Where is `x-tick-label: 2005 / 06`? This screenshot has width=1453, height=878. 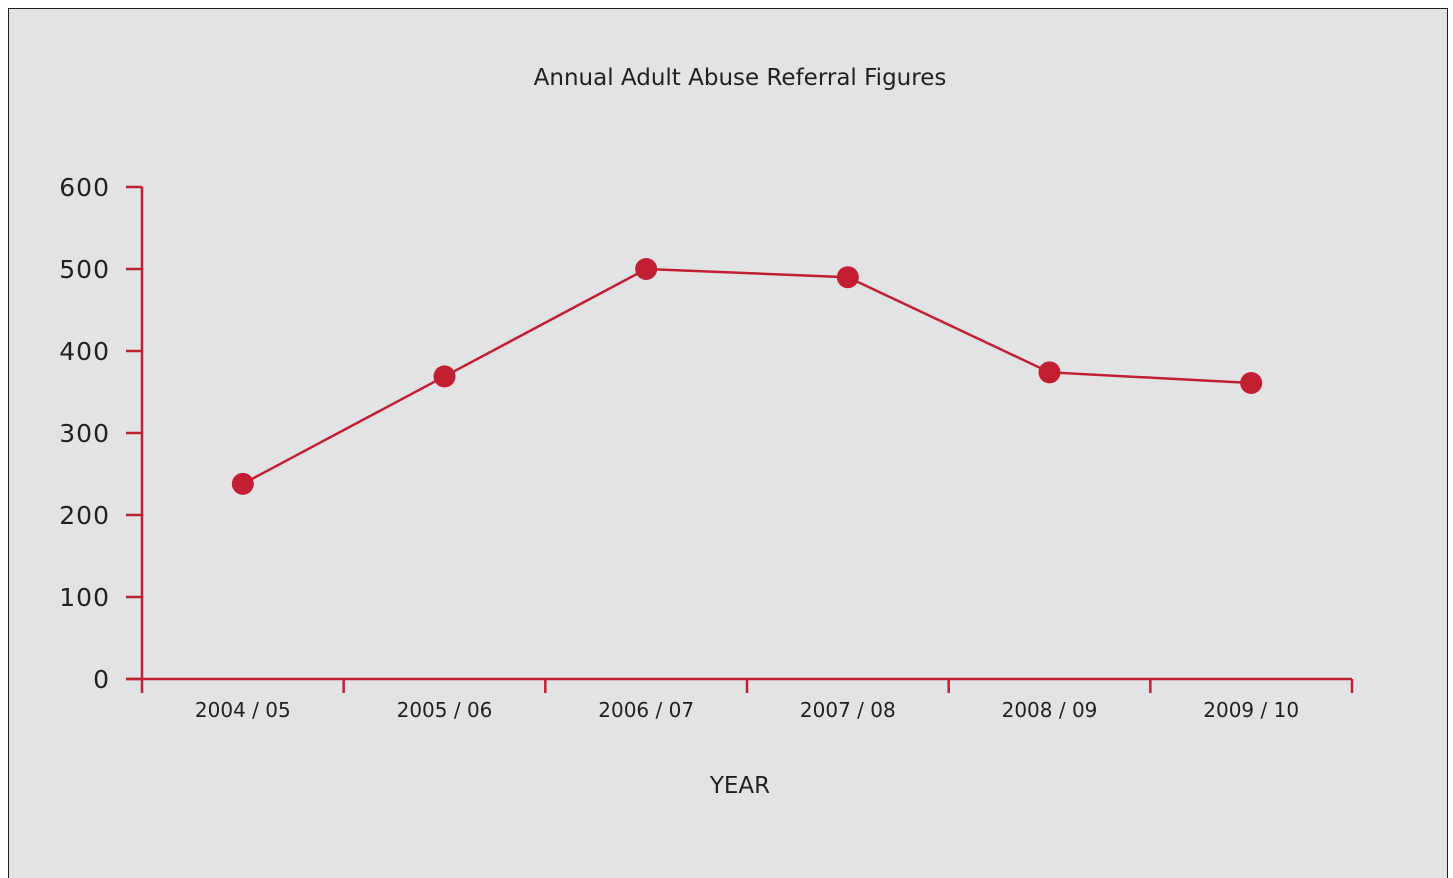 x-tick-label: 2005 / 06 is located at coordinates (445, 710).